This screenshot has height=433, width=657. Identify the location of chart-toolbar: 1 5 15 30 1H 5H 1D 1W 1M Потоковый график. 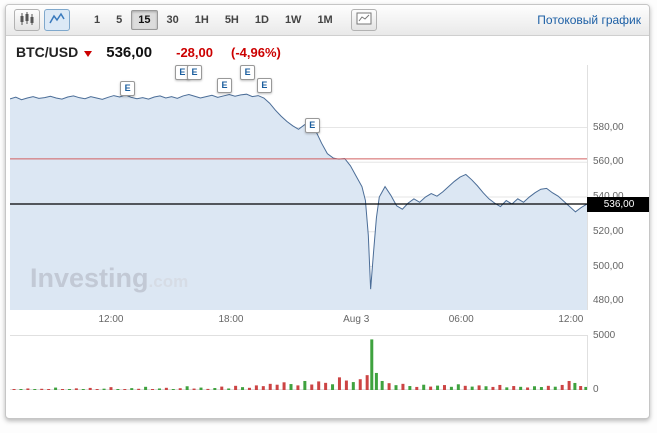
(327, 20).